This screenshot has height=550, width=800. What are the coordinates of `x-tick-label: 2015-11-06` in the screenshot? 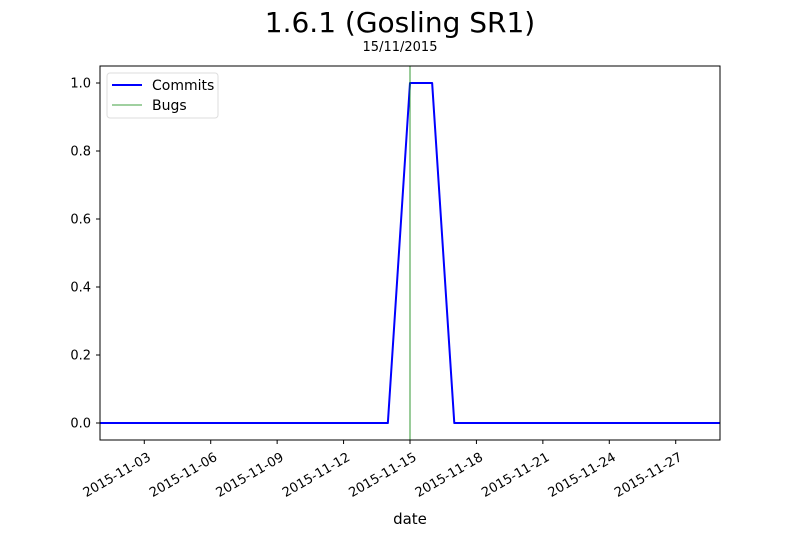 It's located at (183, 475).